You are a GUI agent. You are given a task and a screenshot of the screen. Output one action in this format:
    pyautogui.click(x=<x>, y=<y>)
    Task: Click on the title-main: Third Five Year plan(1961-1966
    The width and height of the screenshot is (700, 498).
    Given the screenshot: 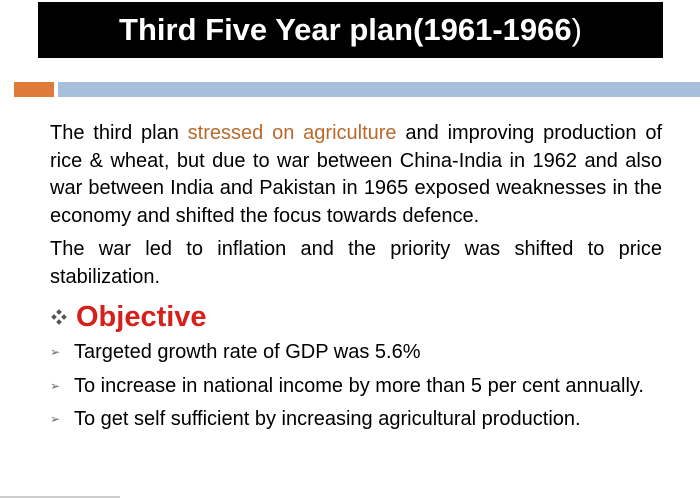 What is the action you would take?
    pyautogui.click(x=345, y=29)
    